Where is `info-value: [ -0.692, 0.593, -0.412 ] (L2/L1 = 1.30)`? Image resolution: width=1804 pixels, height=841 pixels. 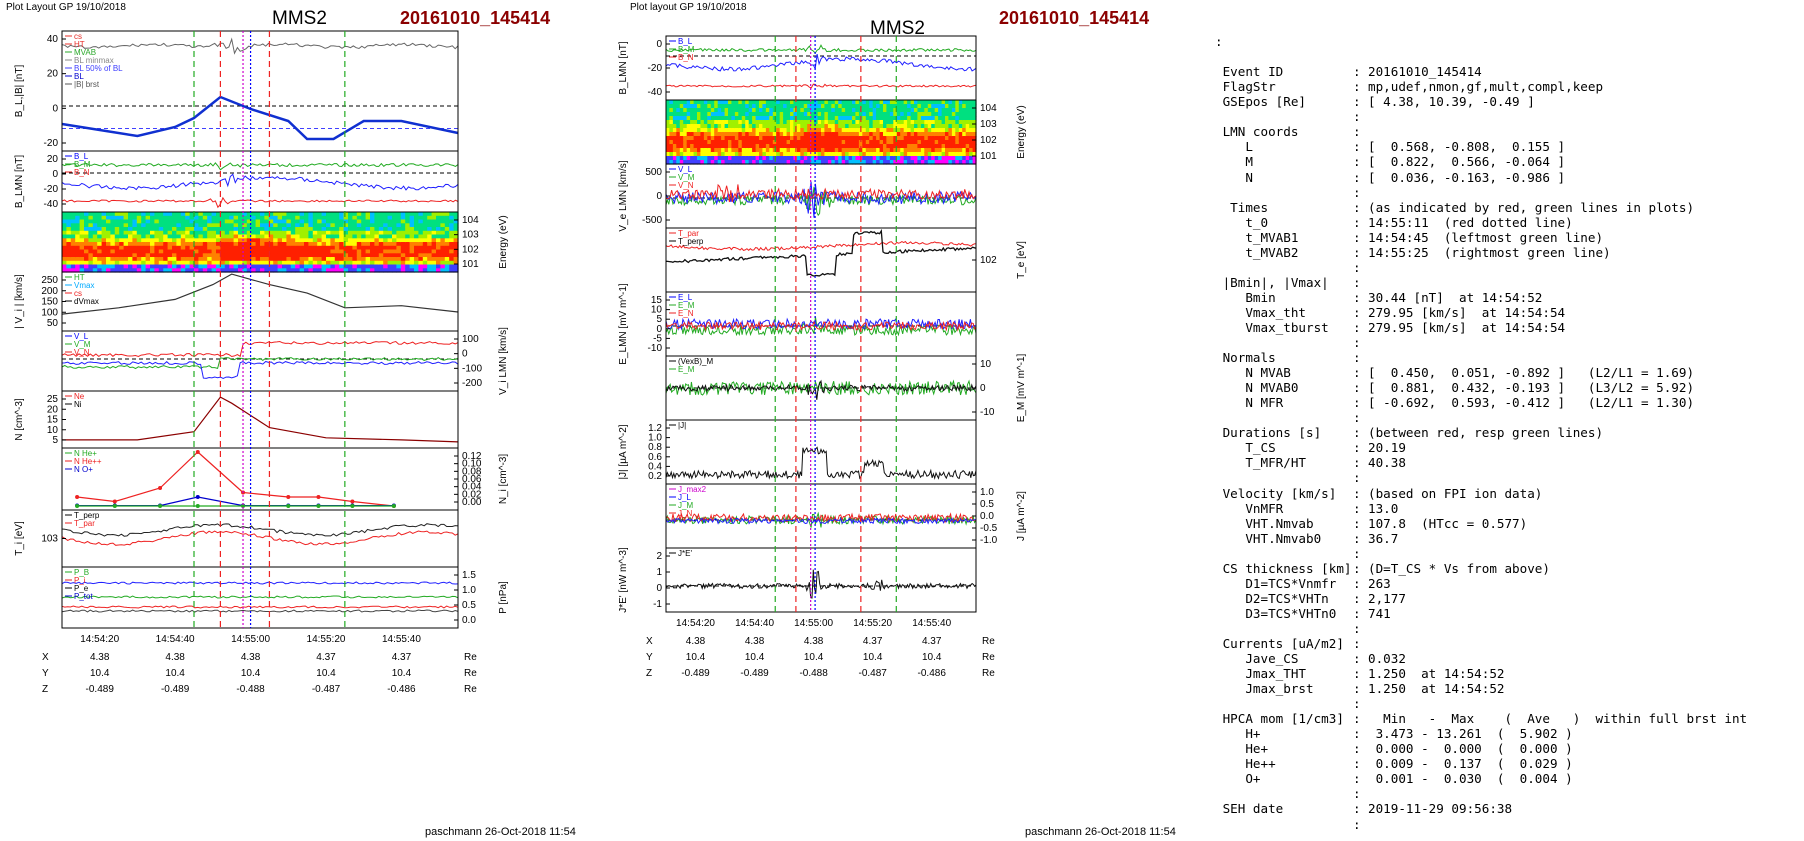
info-value: [ -0.692, 0.593, -0.412 ] (L2/L1 = 1.30) is located at coordinates (1531, 403).